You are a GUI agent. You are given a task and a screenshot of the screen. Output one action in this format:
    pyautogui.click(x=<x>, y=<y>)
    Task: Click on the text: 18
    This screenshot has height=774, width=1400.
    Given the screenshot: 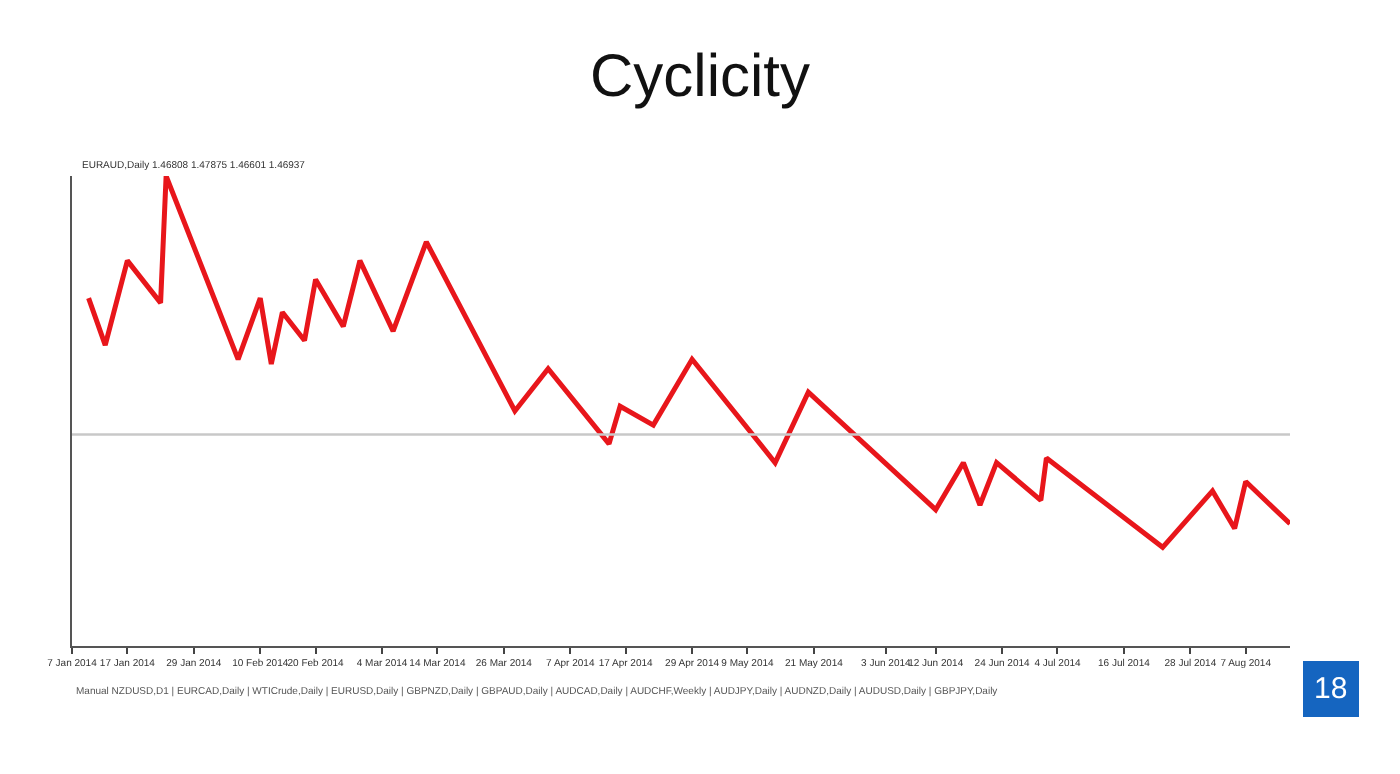 What is the action you would take?
    pyautogui.click(x=1331, y=689)
    